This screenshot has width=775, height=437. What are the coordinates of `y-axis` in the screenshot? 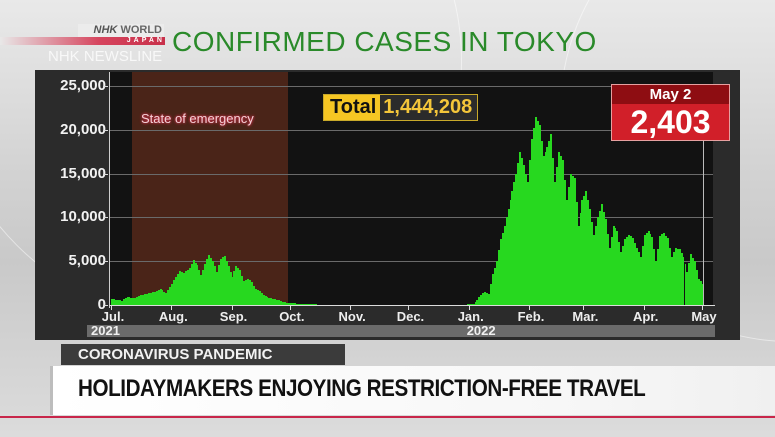 It's located at (109, 190).